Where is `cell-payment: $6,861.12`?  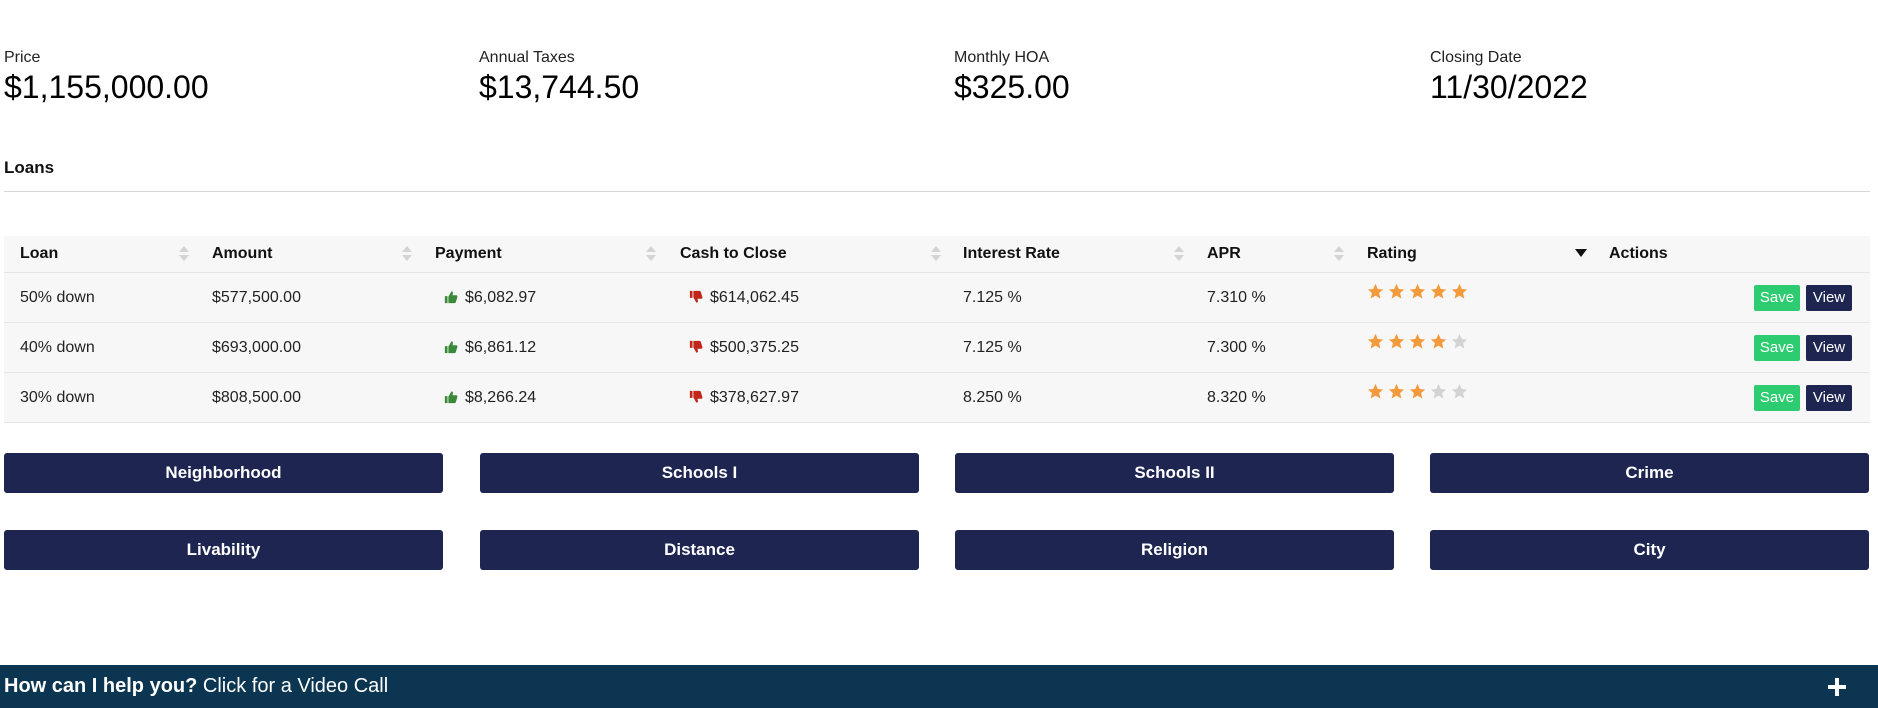
cell-payment: $6,861.12 is located at coordinates (490, 347).